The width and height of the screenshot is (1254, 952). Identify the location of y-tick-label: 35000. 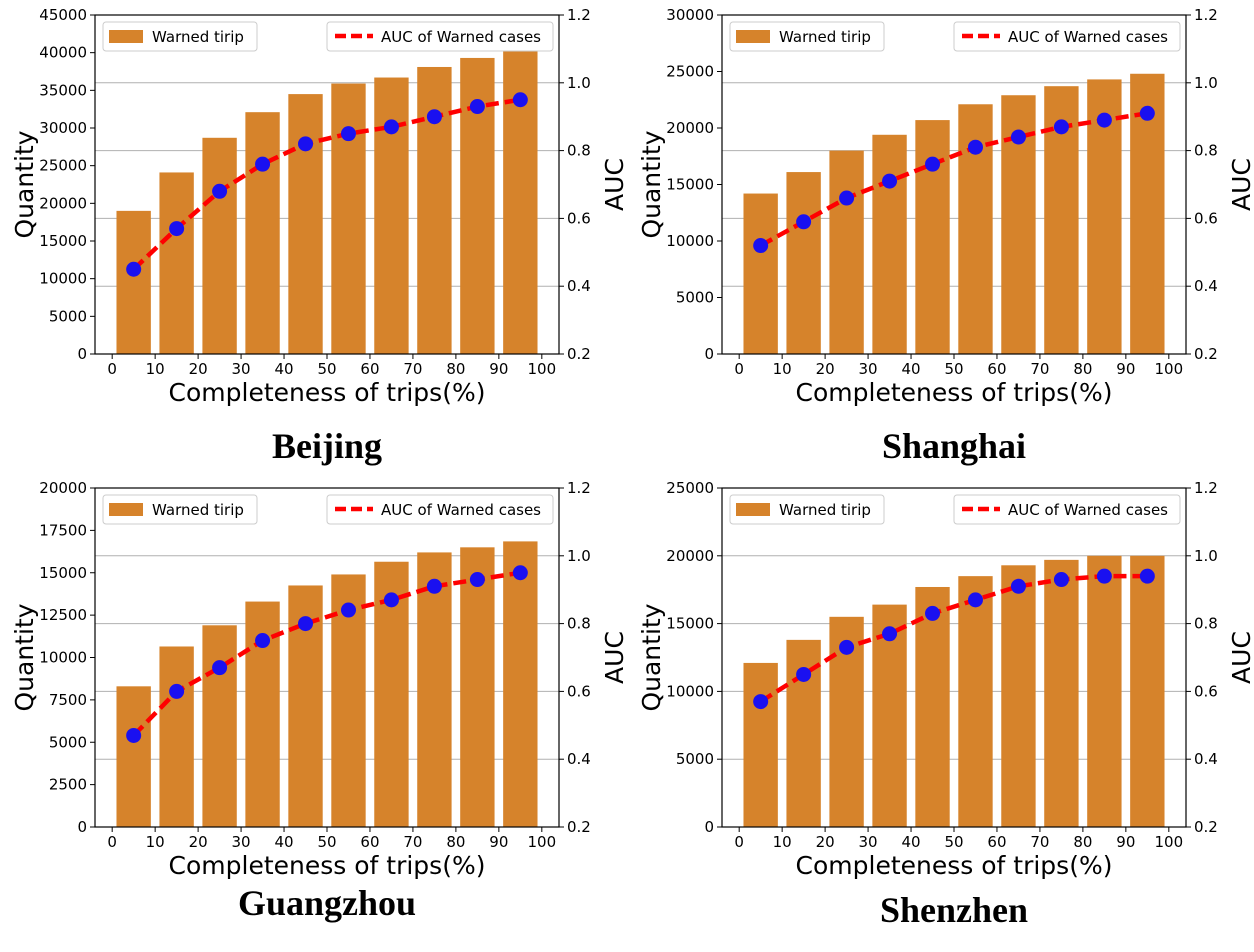
(63, 90).